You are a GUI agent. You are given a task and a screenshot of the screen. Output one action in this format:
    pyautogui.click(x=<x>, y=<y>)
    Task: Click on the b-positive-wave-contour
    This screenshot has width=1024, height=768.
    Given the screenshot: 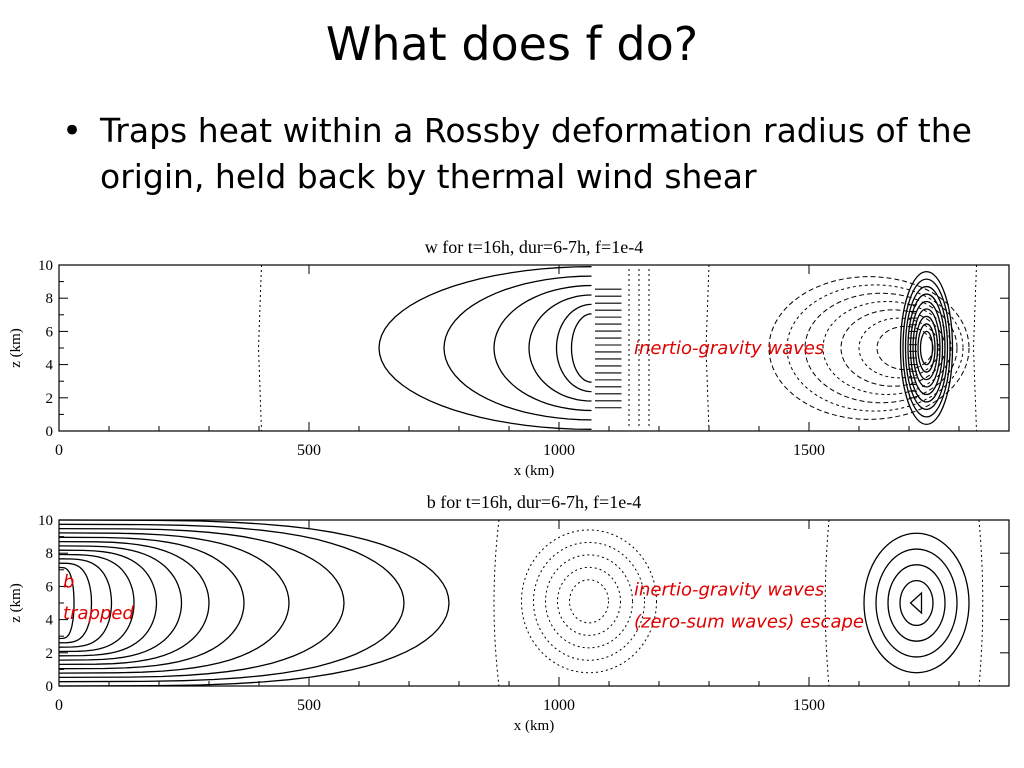 What is the action you would take?
    pyautogui.click(x=916, y=603)
    